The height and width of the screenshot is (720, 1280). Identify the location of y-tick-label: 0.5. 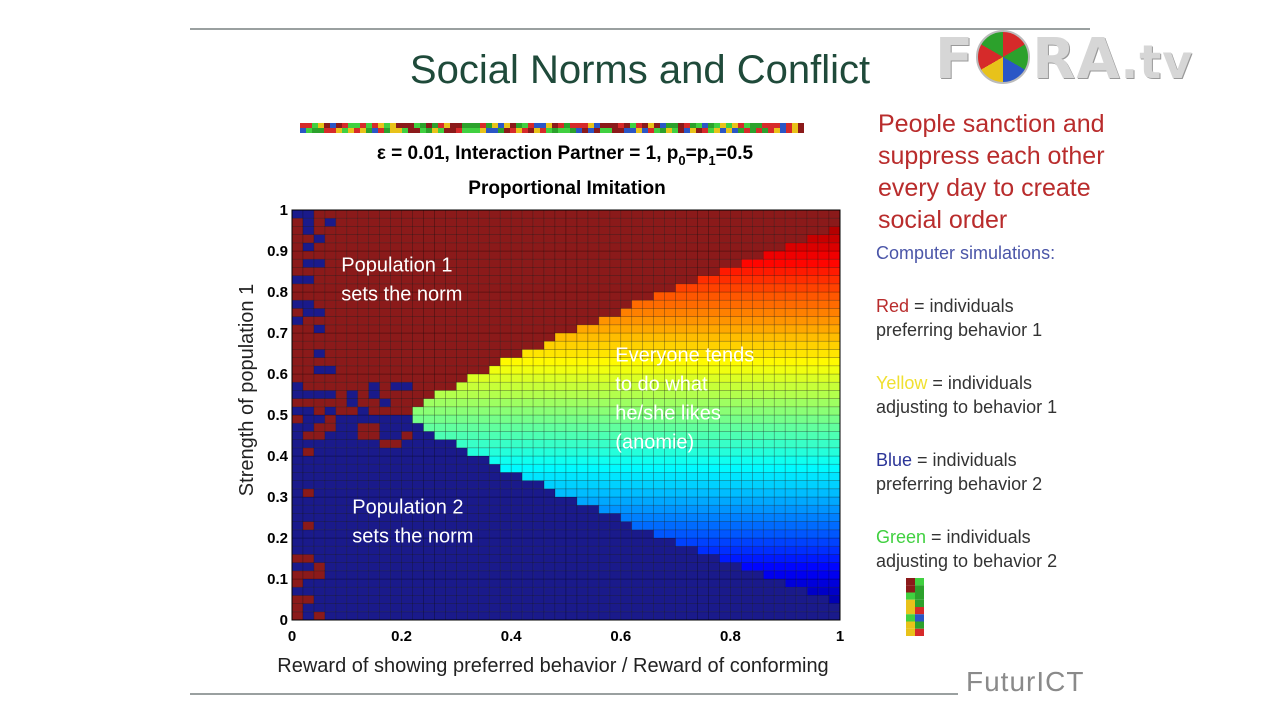
(277, 415).